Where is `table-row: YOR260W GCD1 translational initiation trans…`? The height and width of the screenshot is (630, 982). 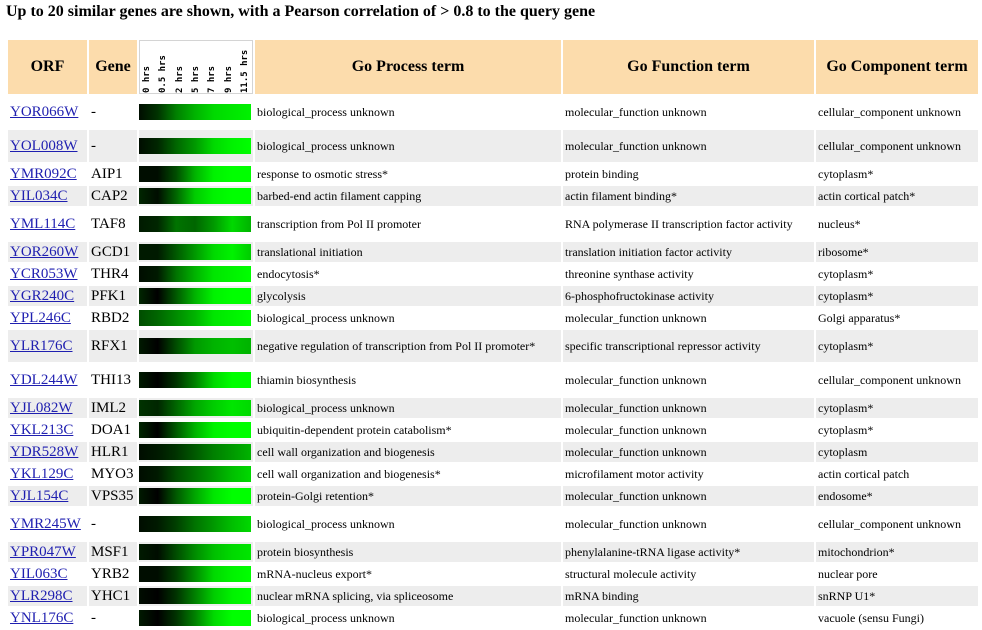
table-row: YOR260W GCD1 translational initiation trans… is located at coordinates (493, 252).